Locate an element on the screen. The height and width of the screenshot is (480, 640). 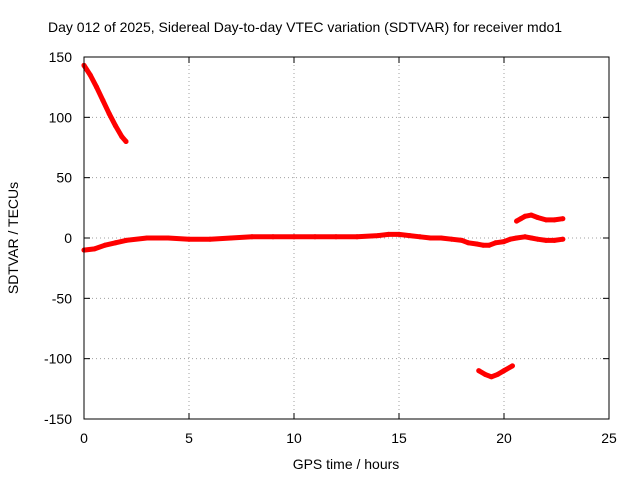
y-tick-label: 100 is located at coordinates (61, 117).